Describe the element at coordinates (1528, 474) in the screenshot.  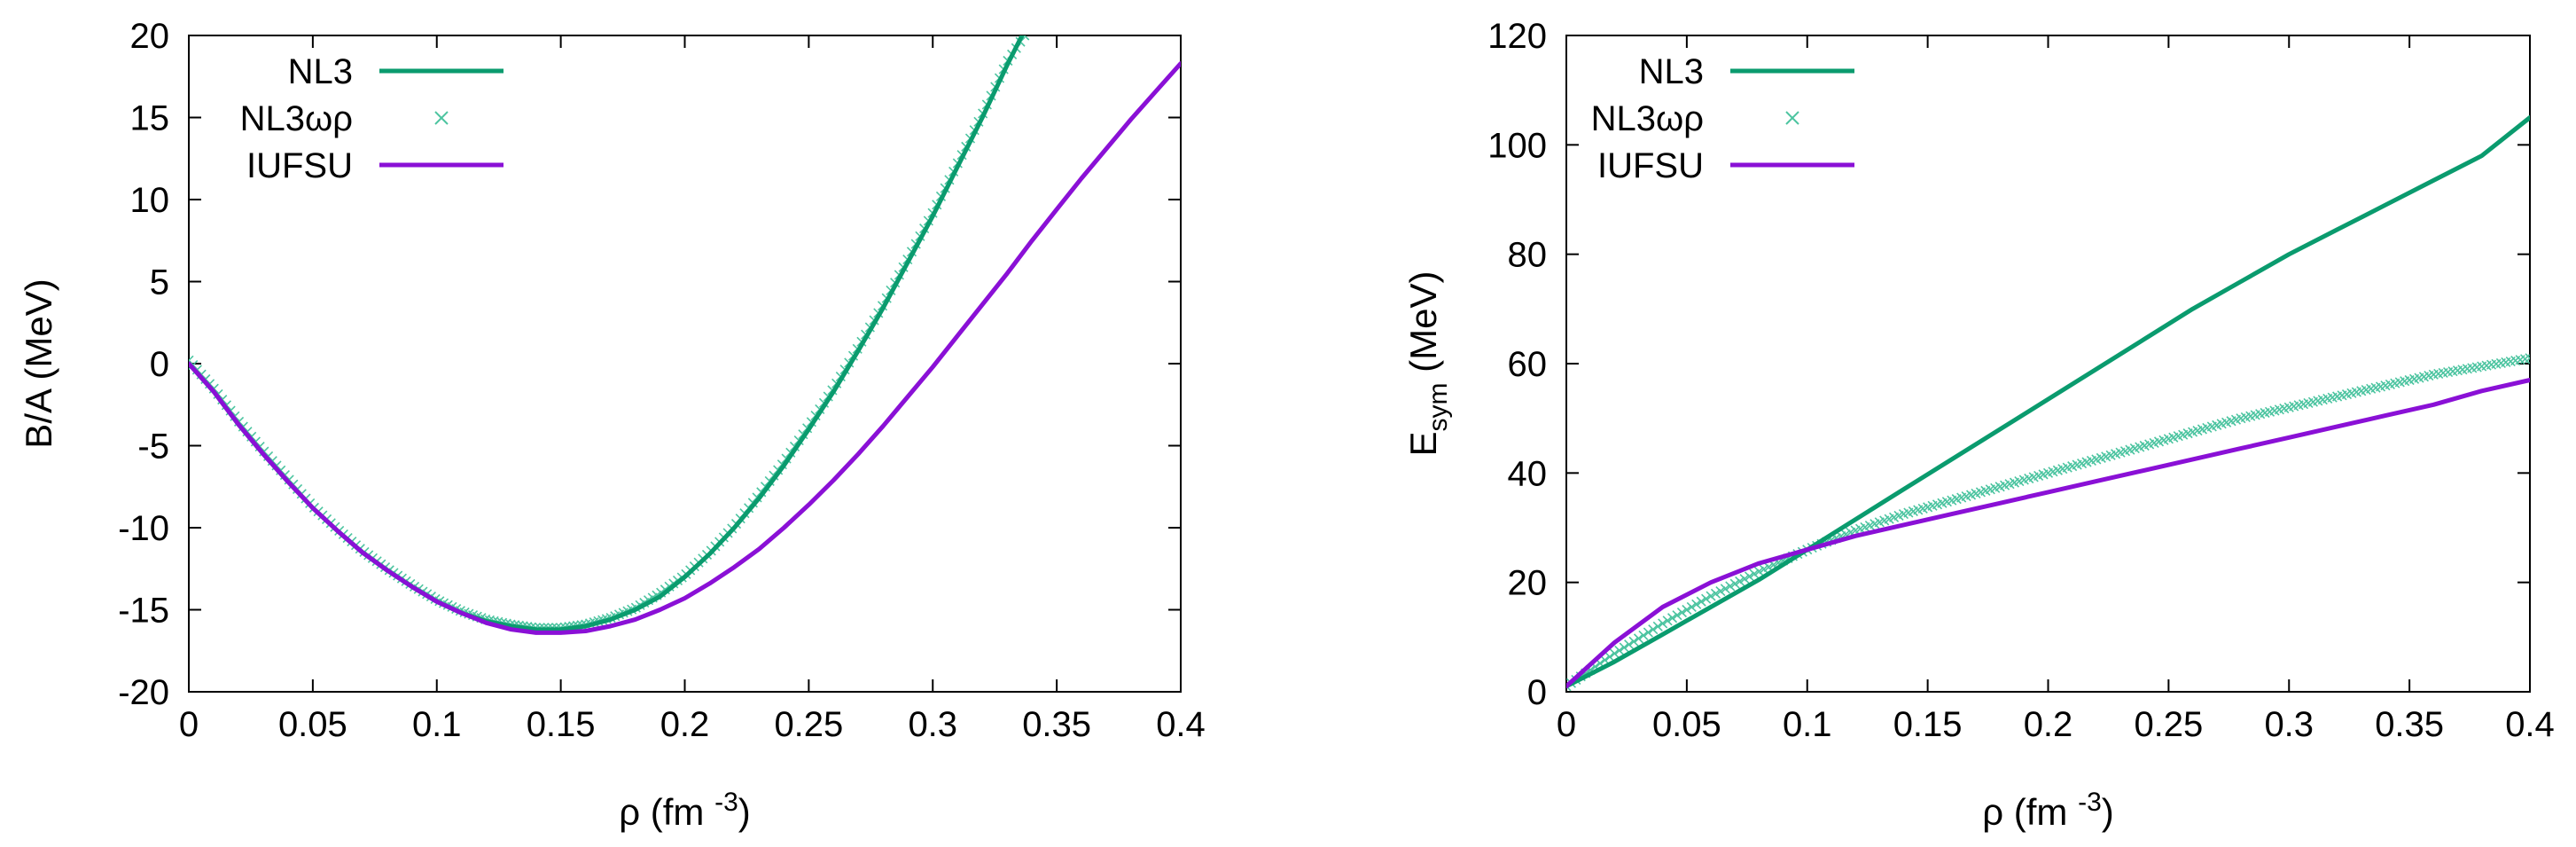
I see `y-tick-label: 40` at that location.